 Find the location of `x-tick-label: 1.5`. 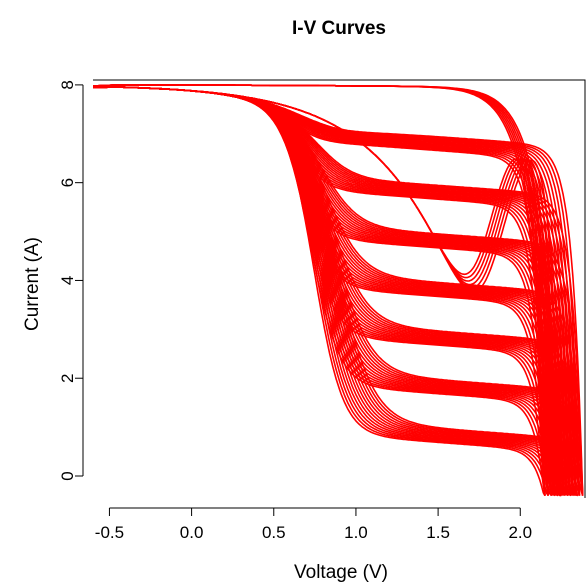

x-tick-label: 1.5 is located at coordinates (438, 532).